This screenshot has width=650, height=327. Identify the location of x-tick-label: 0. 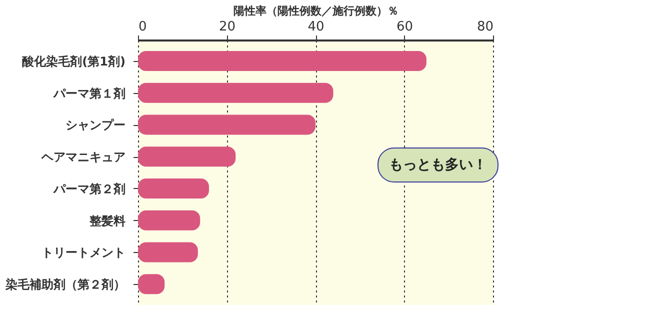
(142, 27).